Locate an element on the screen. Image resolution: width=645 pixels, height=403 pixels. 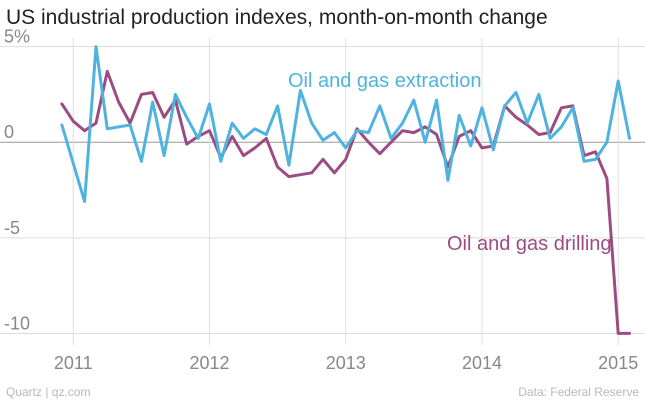
x-tick-label: 2011 is located at coordinates (73, 363).